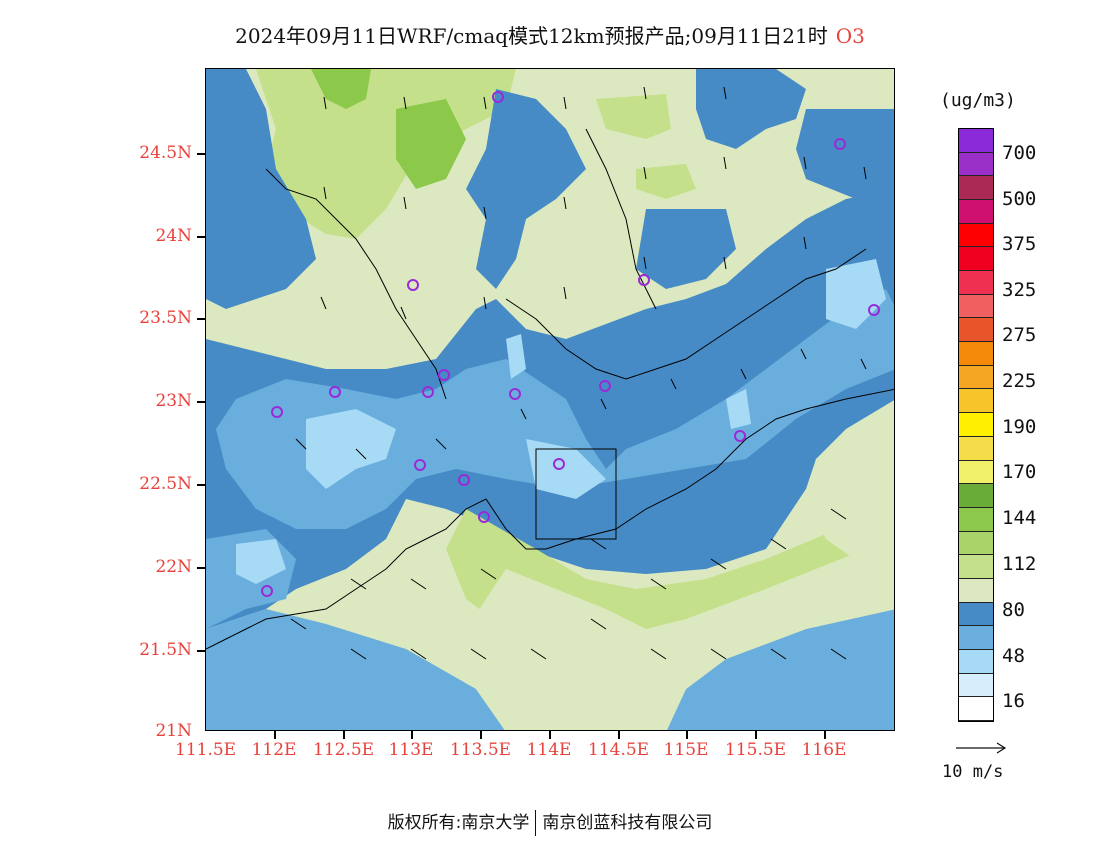  I want to click on reference-vector-arrow, so click(981, 748).